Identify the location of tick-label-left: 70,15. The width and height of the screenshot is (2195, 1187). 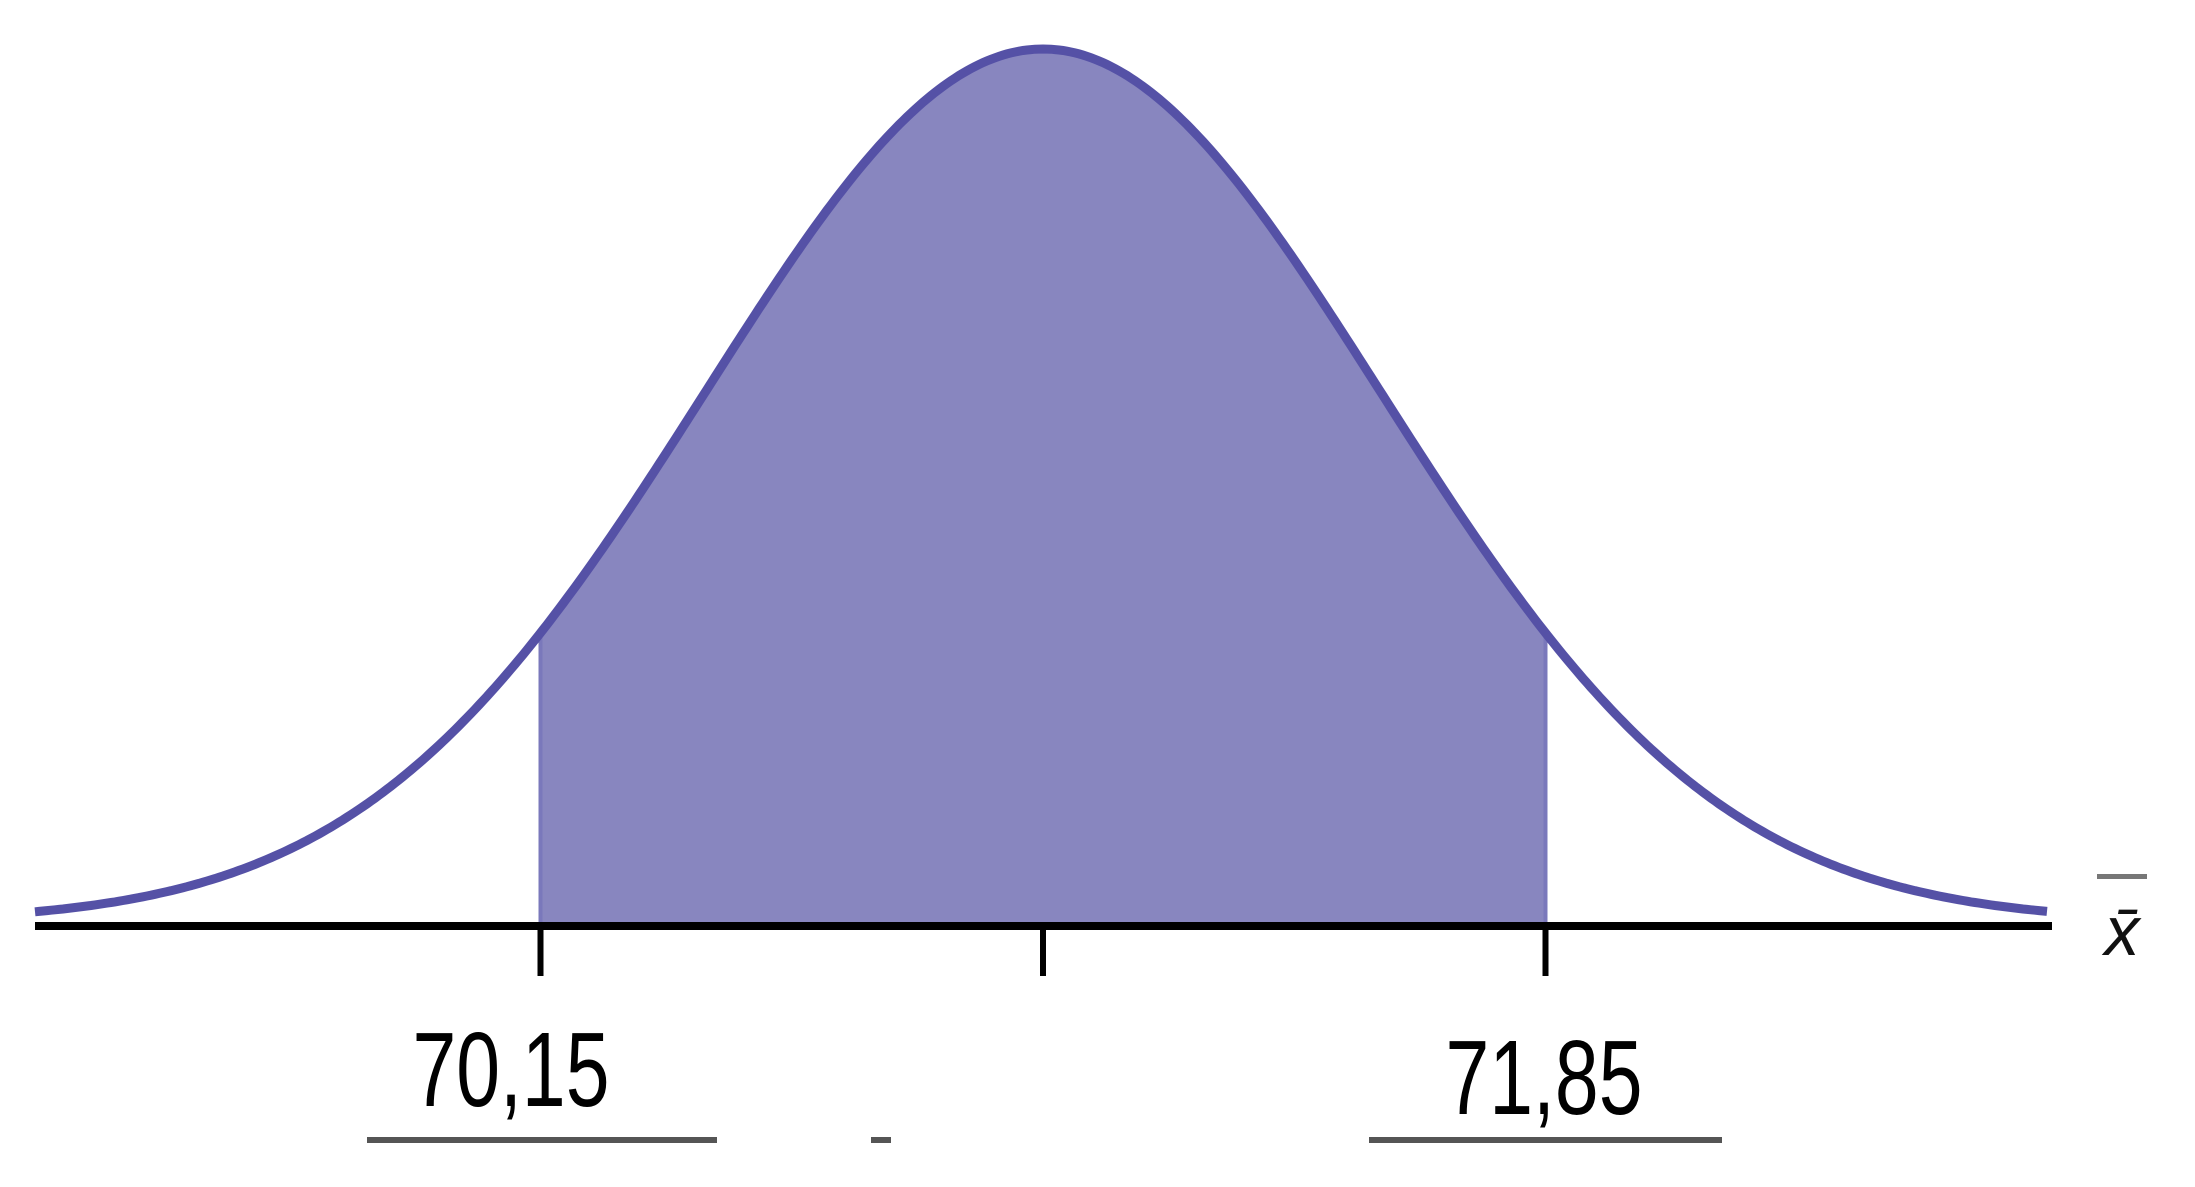
(511, 1070).